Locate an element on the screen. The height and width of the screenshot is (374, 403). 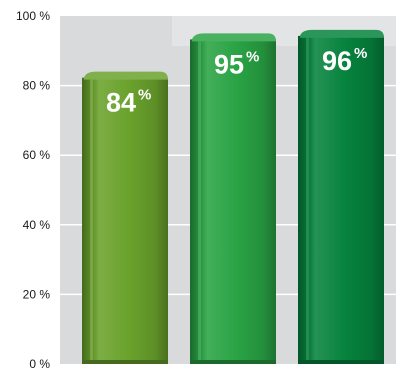
bar-value-label: 95 is located at coordinates (229, 64).